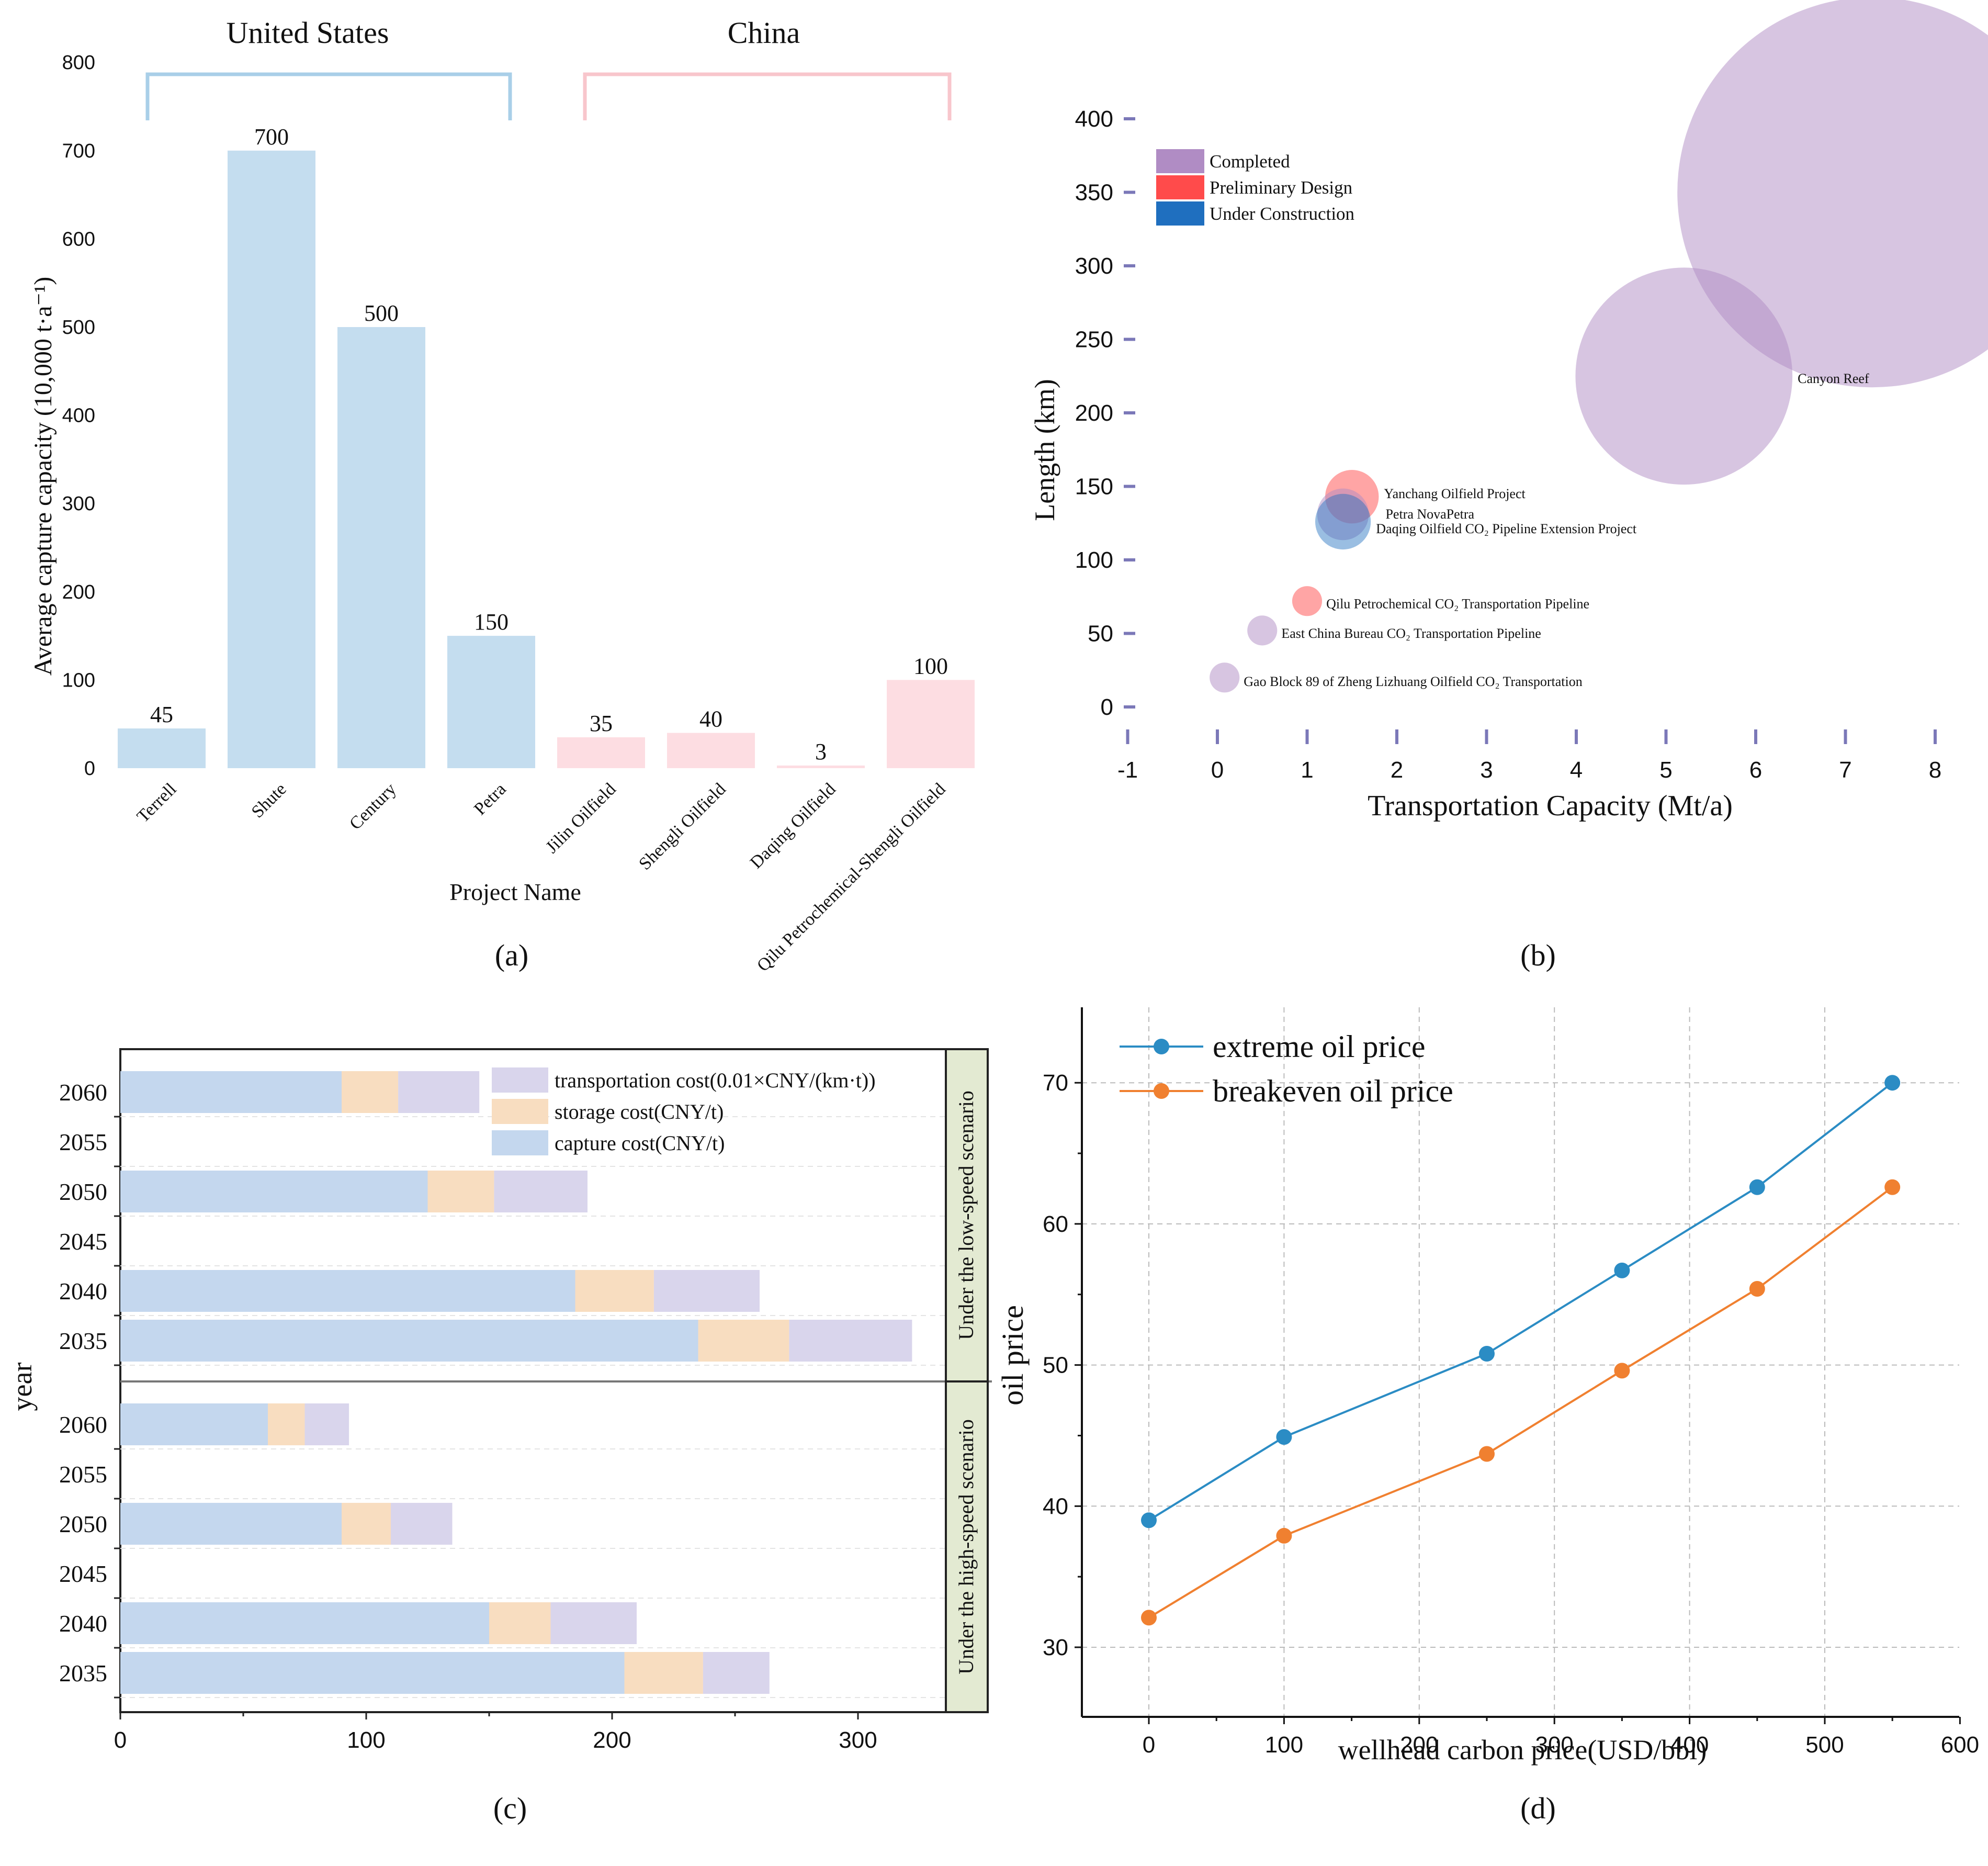  Describe the element at coordinates (269, 801) in the screenshot. I see `x-tick-label: Shute` at that location.